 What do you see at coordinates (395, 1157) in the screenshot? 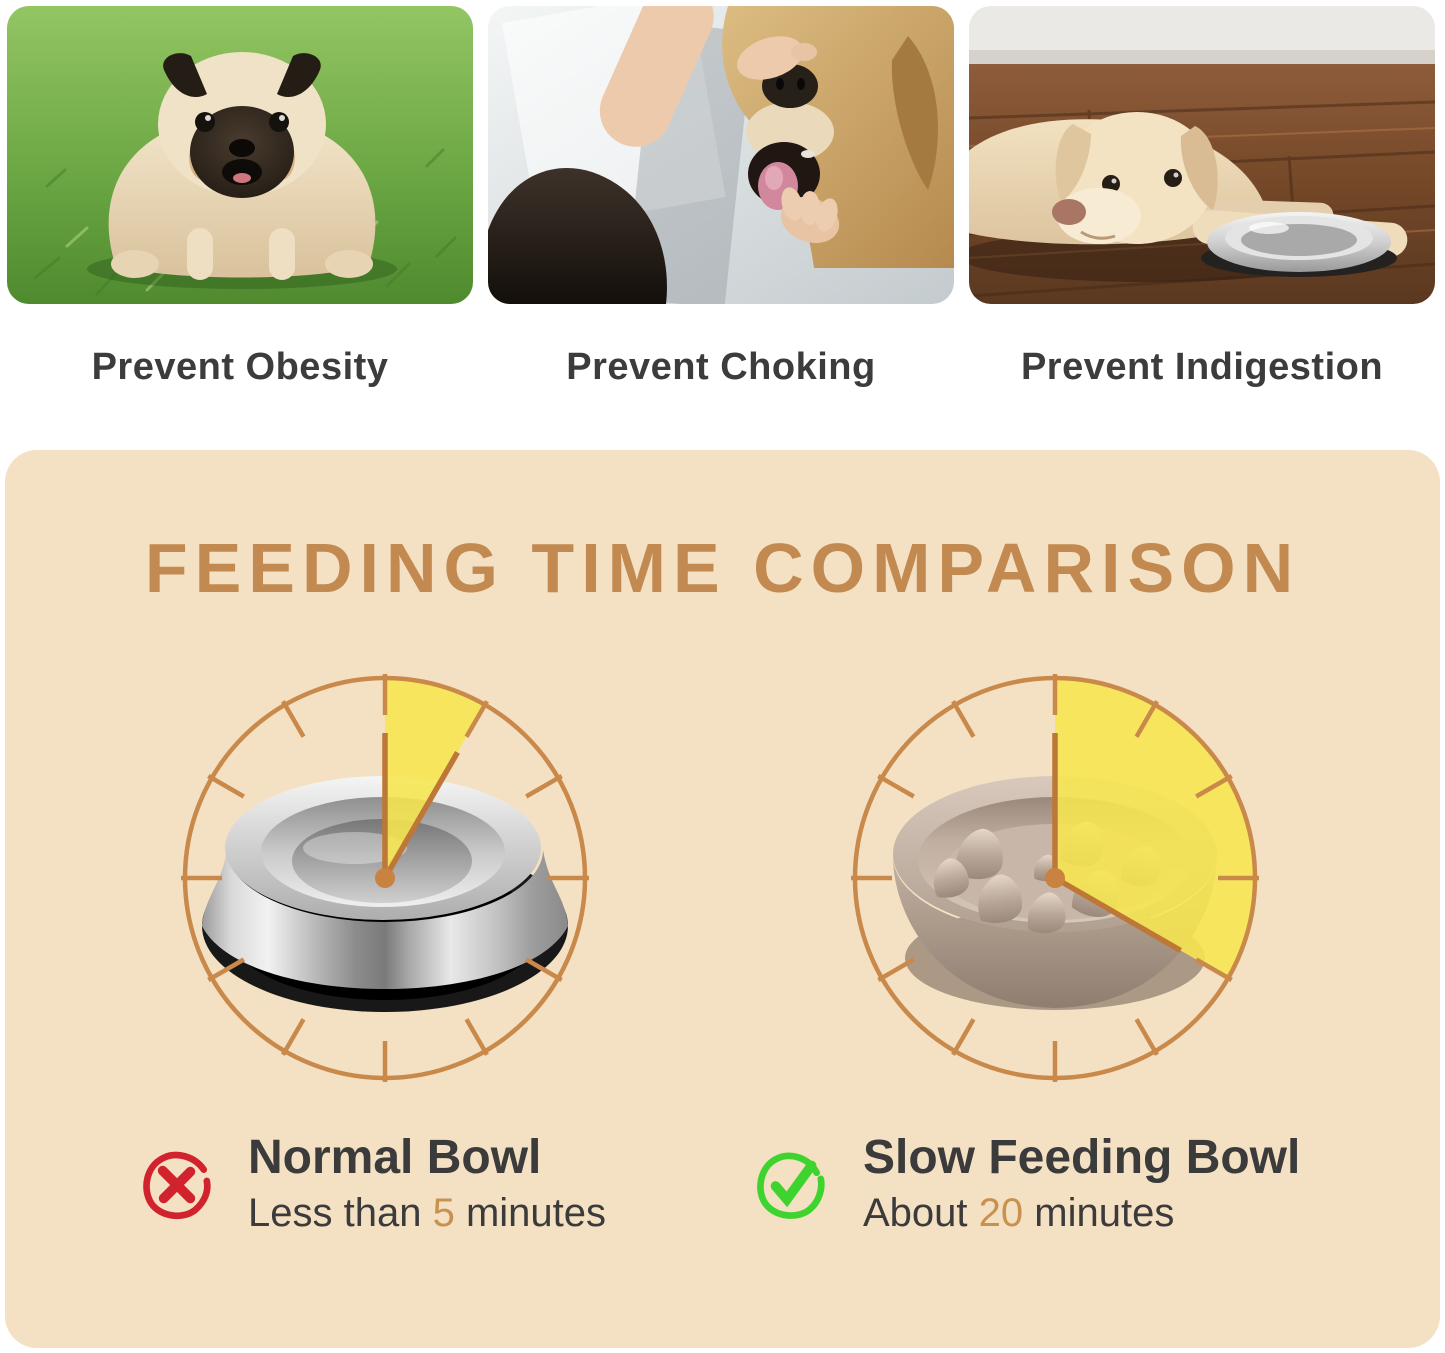
I see `result-name: Normal Bowl` at bounding box center [395, 1157].